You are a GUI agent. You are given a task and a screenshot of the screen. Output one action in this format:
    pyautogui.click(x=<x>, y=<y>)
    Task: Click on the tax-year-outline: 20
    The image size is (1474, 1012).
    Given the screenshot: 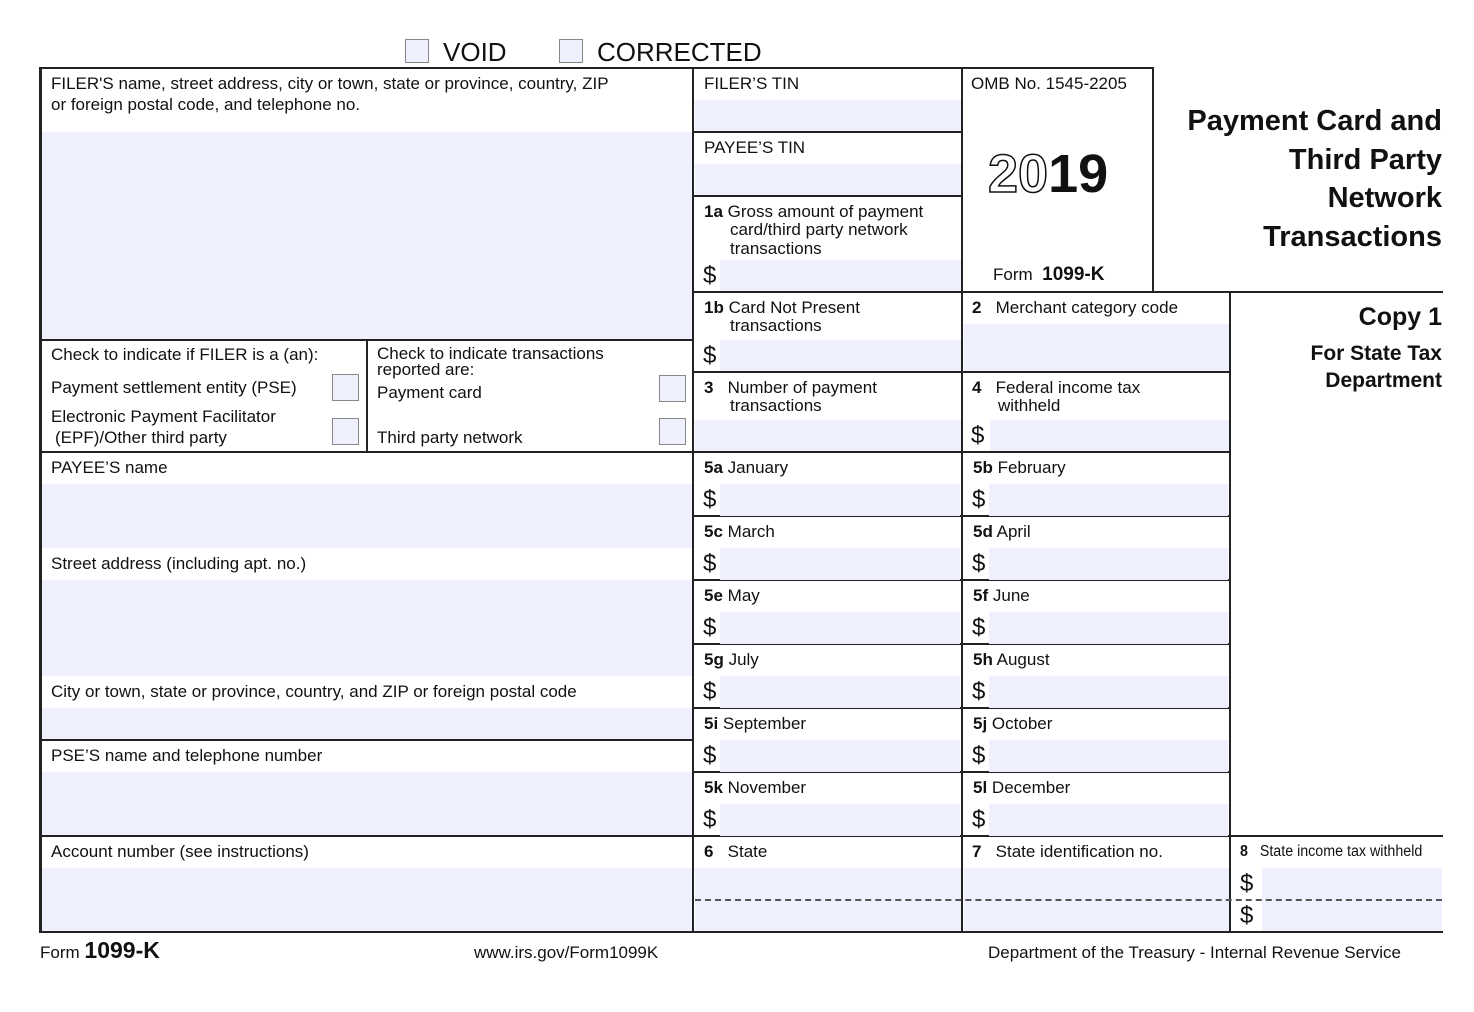 What is the action you would take?
    pyautogui.click(x=1018, y=174)
    